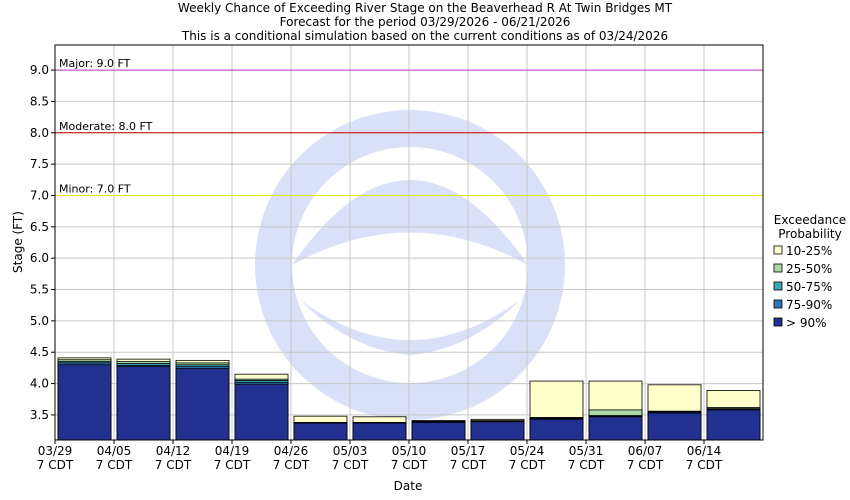  Describe the element at coordinates (809, 269) in the screenshot. I see `legend-label: 25-50%` at that location.